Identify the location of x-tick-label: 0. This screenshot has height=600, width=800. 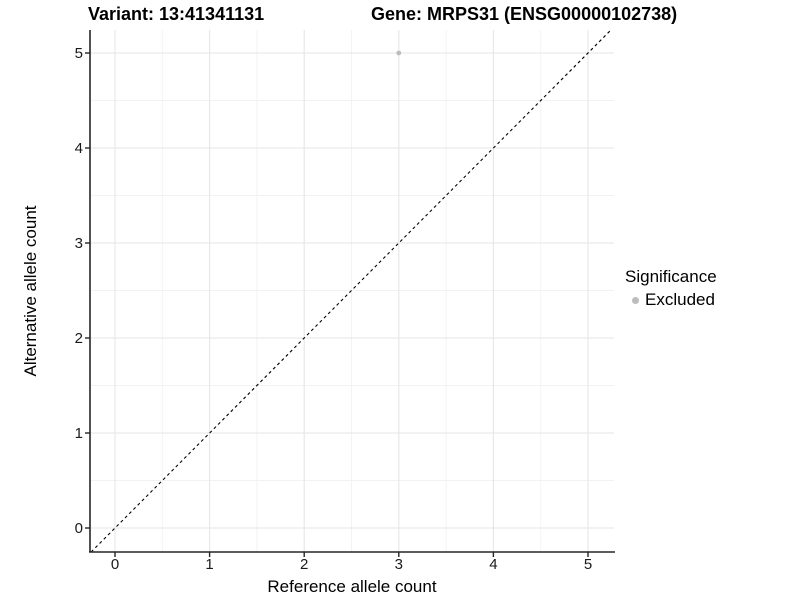
(115, 564).